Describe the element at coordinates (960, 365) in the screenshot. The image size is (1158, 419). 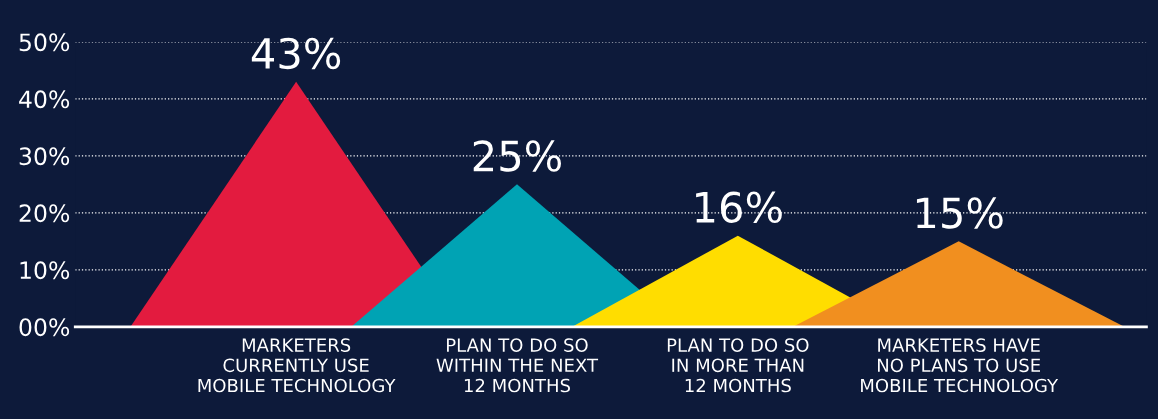
I see `x-tick-label: MARKETERS HAVE NO PLANS TO USE MOBILE TECHNOLOGY` at that location.